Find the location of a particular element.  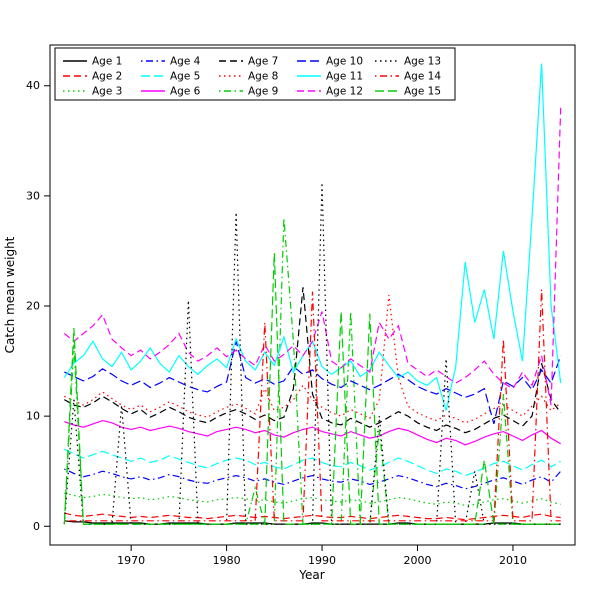

x-tick-label: 1980 is located at coordinates (227, 560).